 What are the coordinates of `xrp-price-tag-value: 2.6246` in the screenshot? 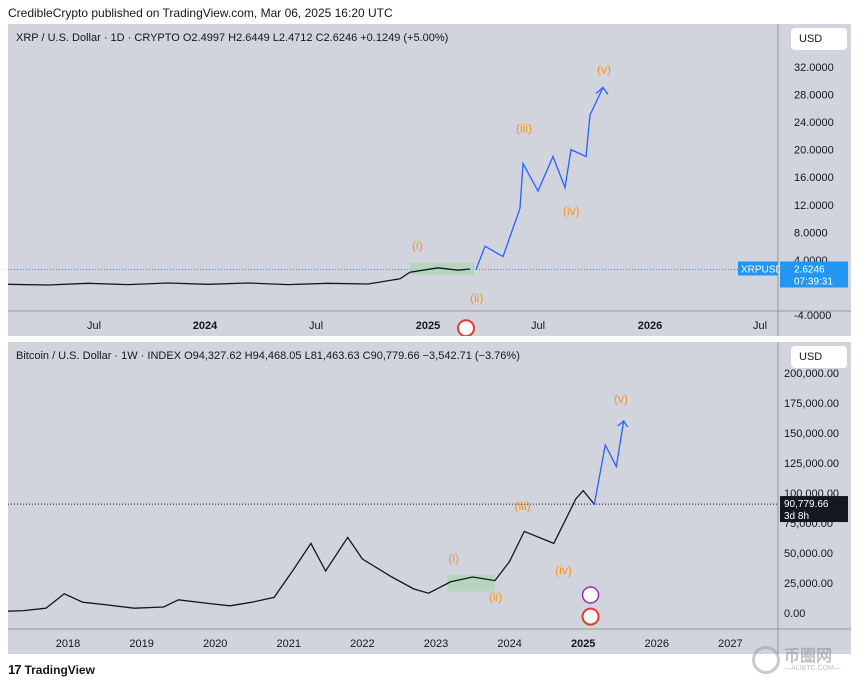 It's located at (809, 269).